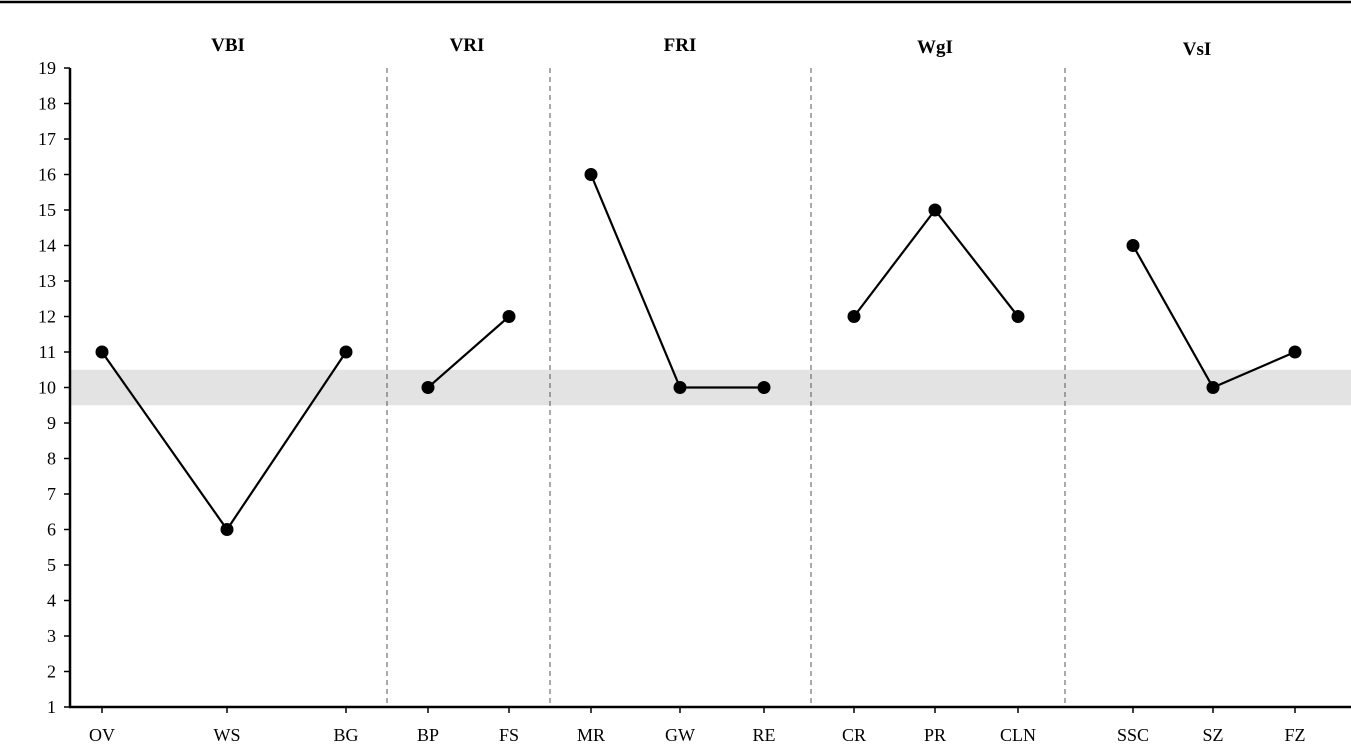  What do you see at coordinates (47, 317) in the screenshot?
I see `y-tick-label: 12` at bounding box center [47, 317].